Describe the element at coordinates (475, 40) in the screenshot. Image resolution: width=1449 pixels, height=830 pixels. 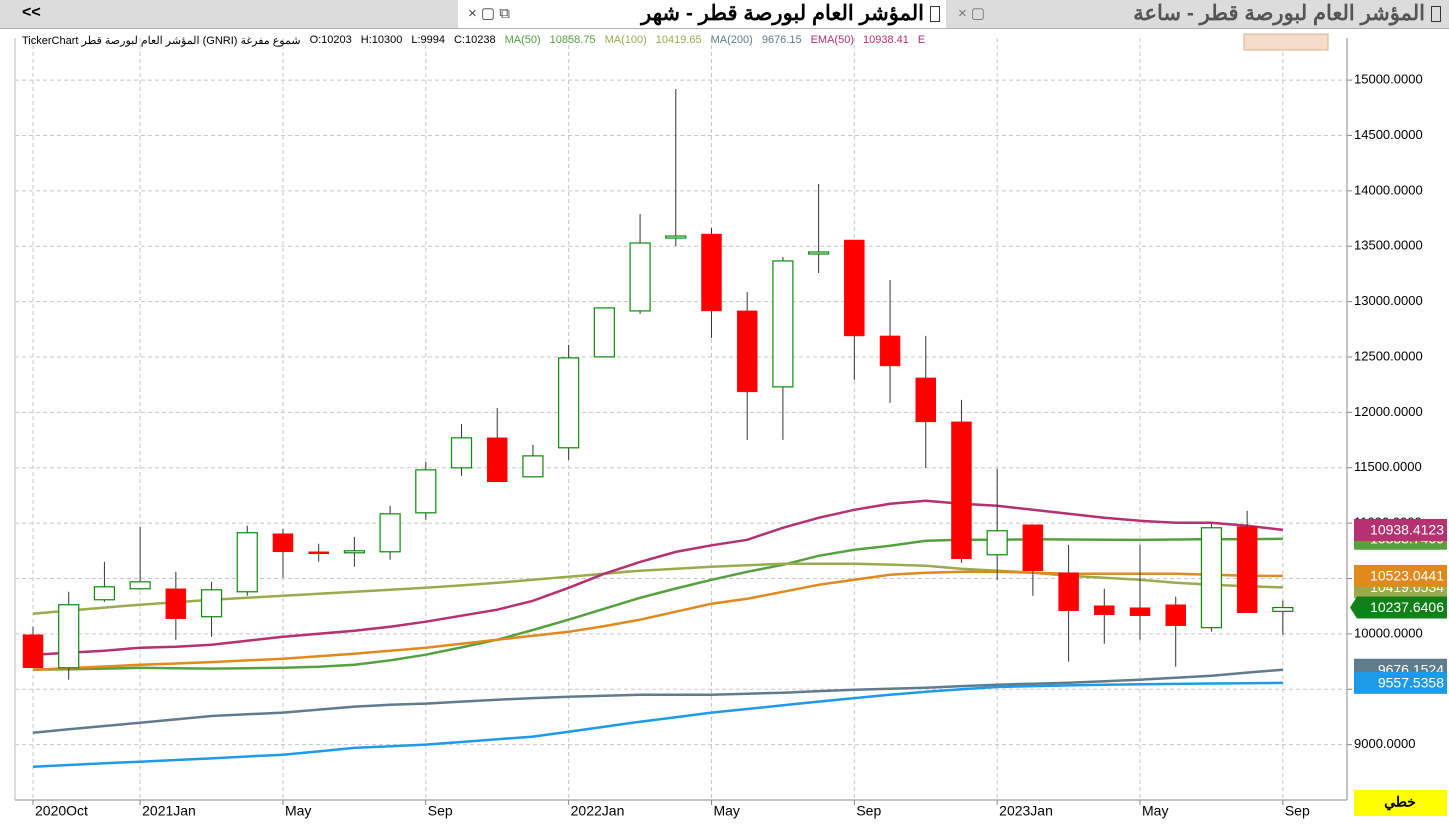
I see `ohlc-label: C:10238` at that location.